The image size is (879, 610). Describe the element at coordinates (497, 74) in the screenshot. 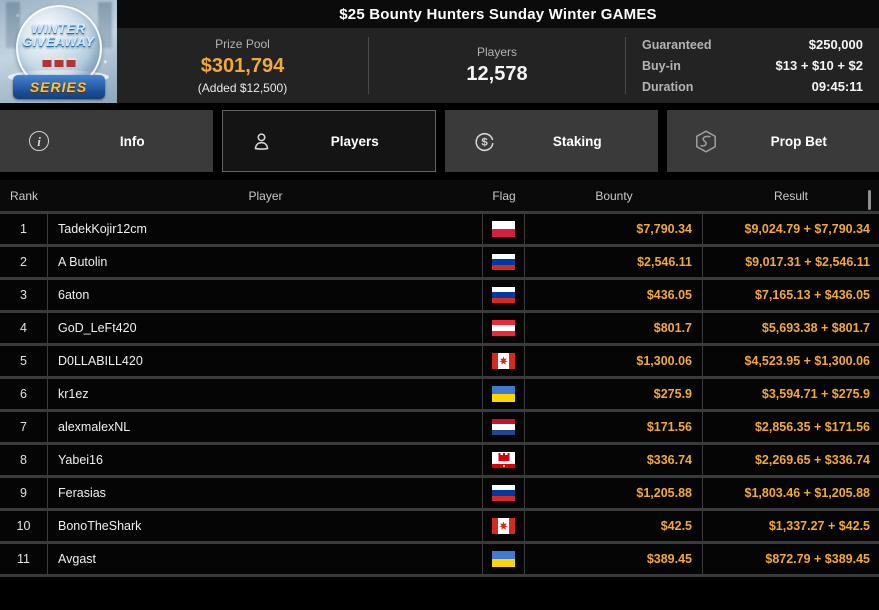

I see `players-value: 12,578` at that location.